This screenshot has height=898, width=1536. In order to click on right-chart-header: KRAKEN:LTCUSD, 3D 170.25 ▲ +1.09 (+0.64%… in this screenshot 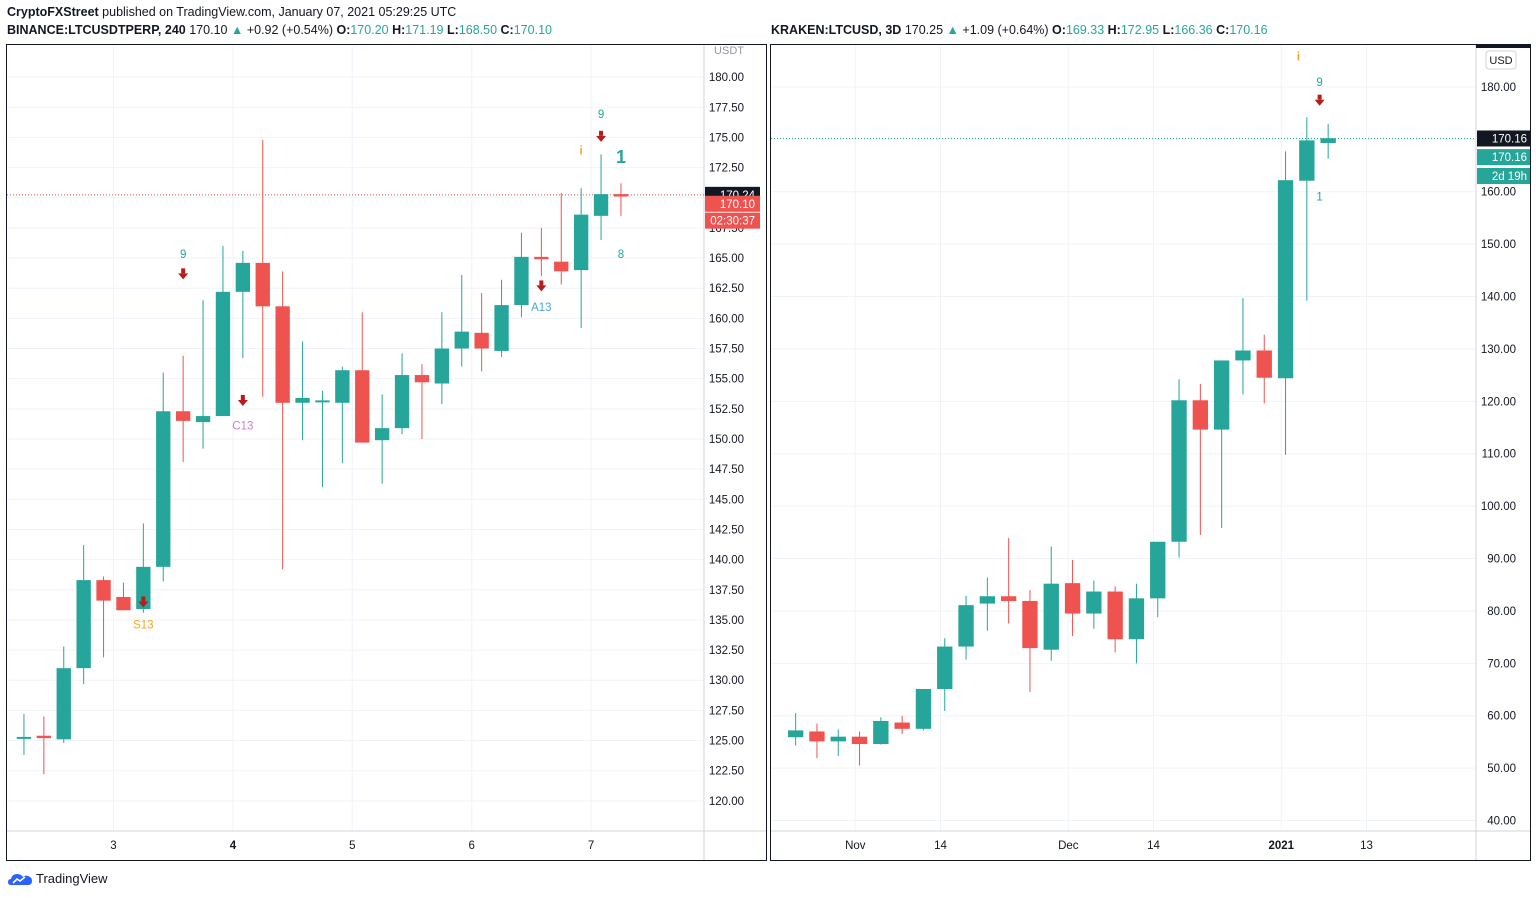, I will do `click(1019, 30)`.